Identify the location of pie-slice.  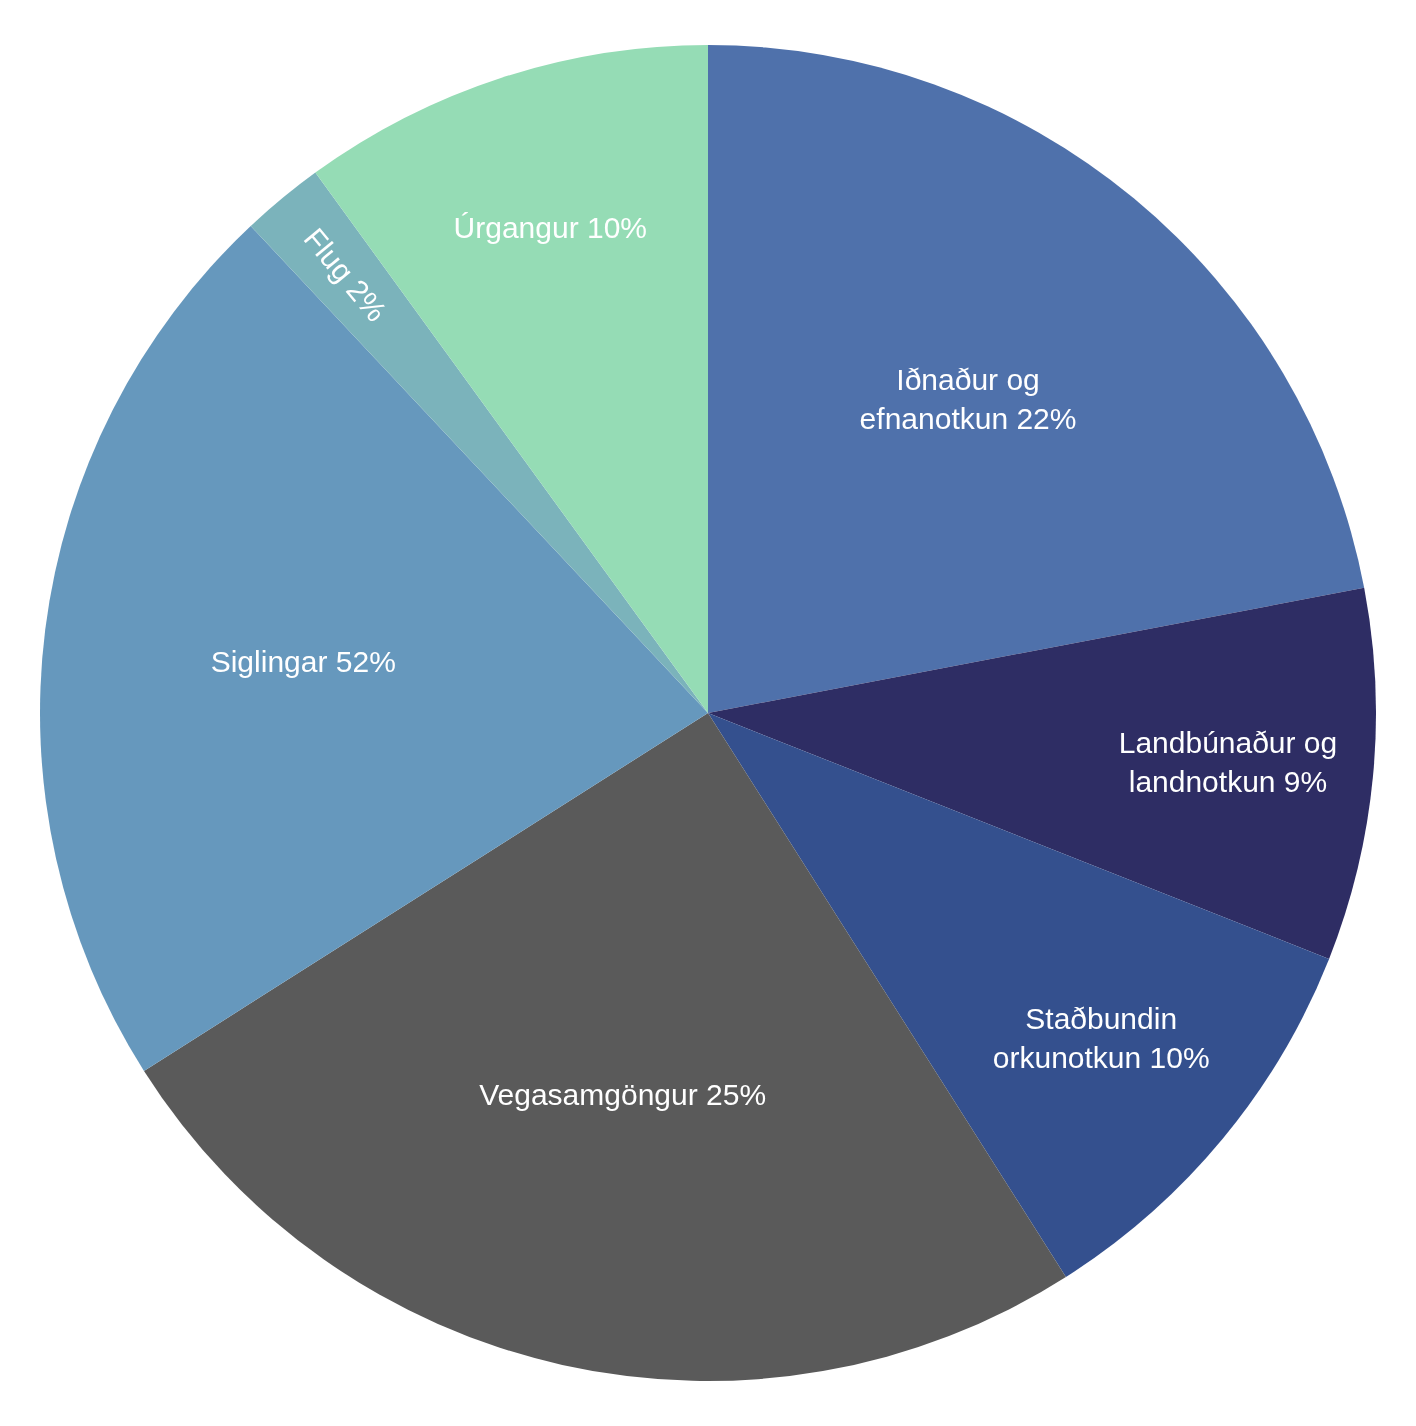
(1042, 773).